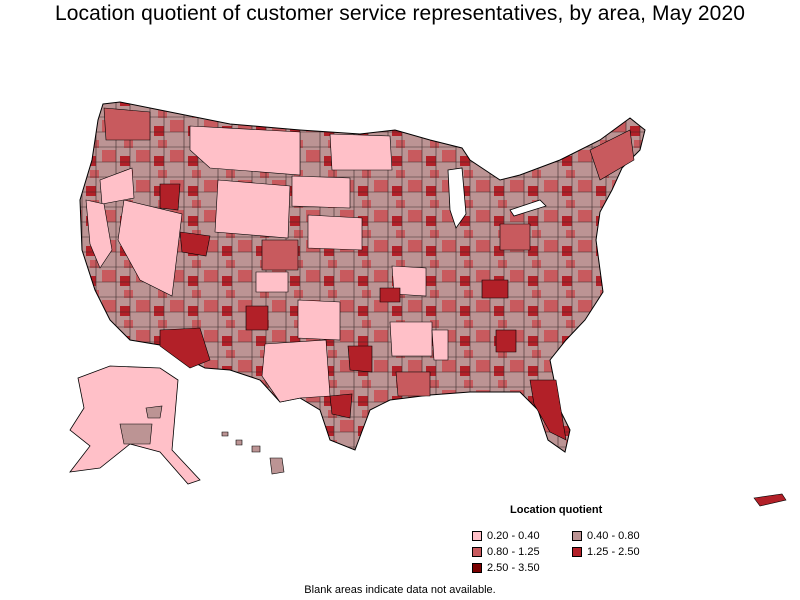 The height and width of the screenshot is (600, 800). I want to click on legend-label: 2.50 - 3.50, so click(513, 568).